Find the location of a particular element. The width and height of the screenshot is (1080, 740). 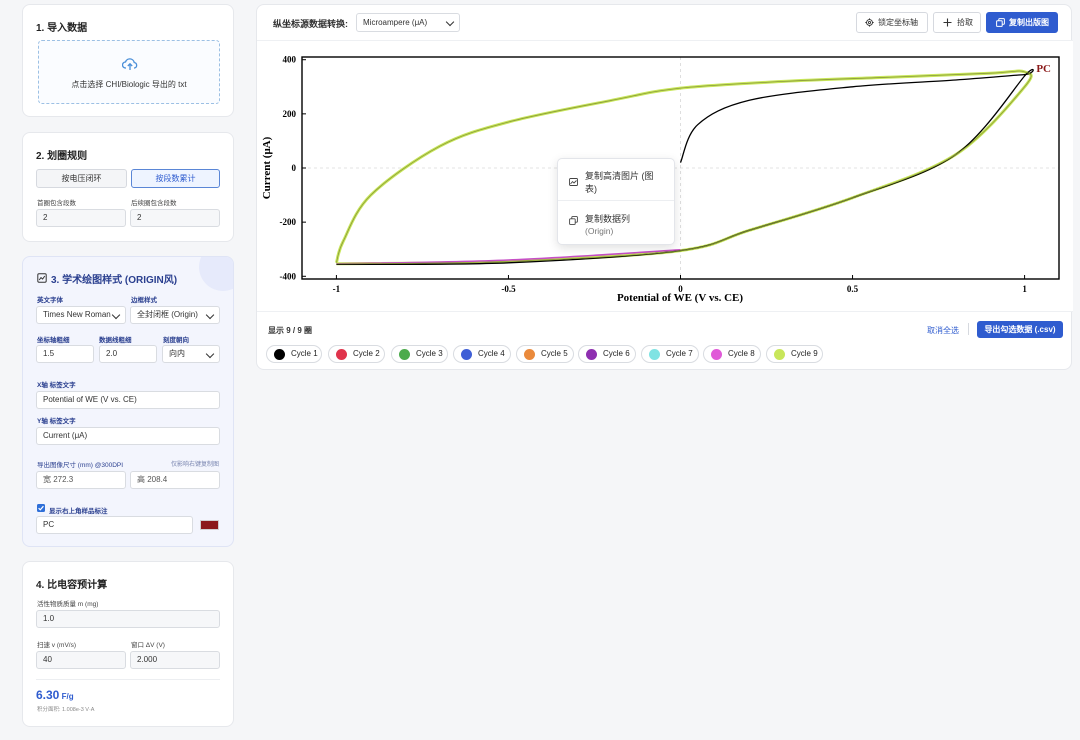

upload-dropzone: 点击选择 CHI/Biologic 导出的 txt is located at coordinates (129, 72).